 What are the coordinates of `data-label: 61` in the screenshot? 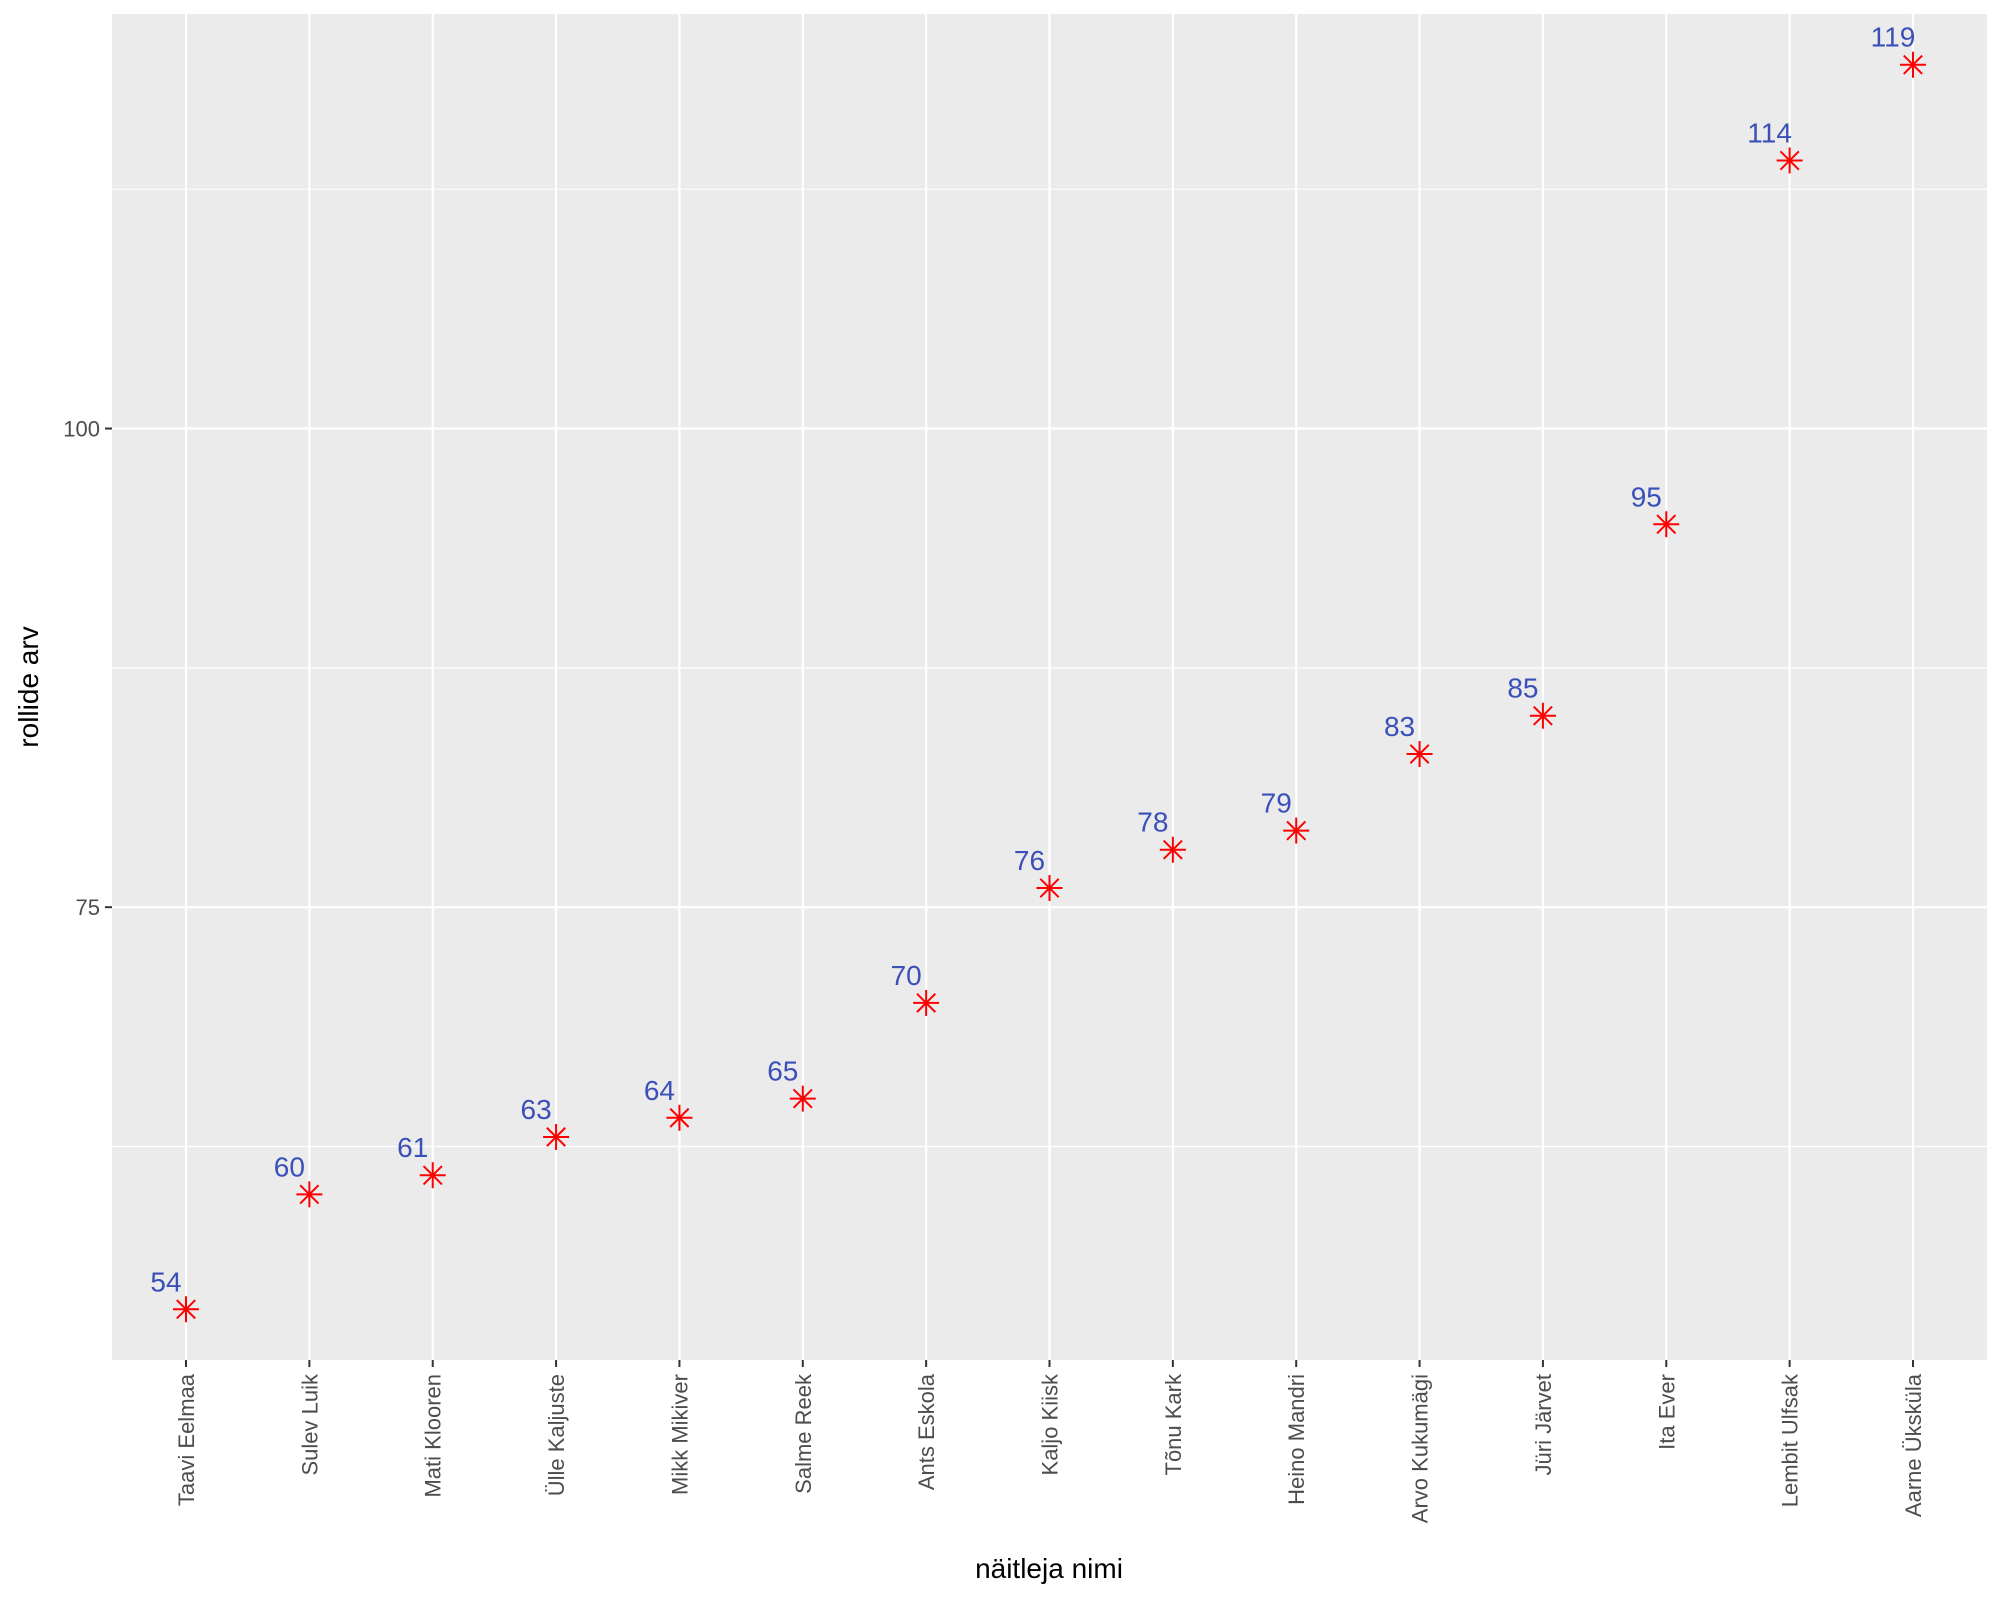 It's located at (412, 1147).